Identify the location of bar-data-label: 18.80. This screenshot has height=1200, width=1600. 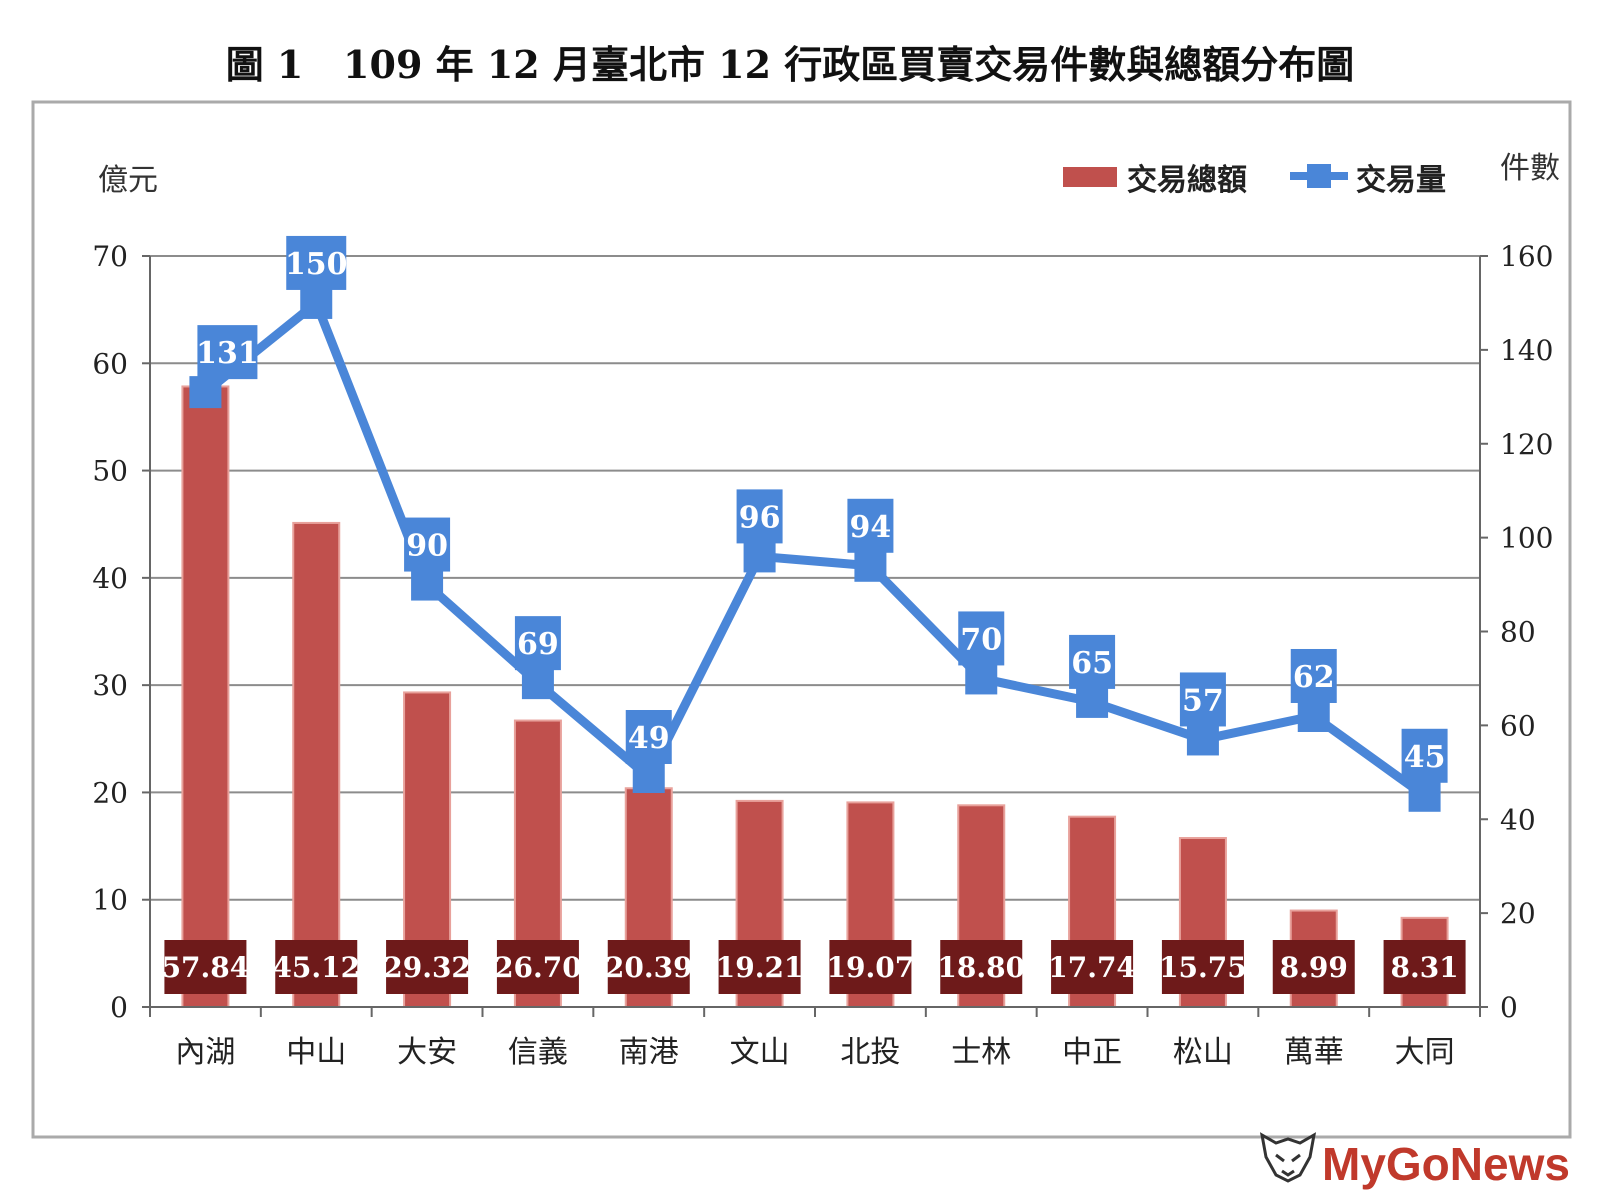
(981, 967).